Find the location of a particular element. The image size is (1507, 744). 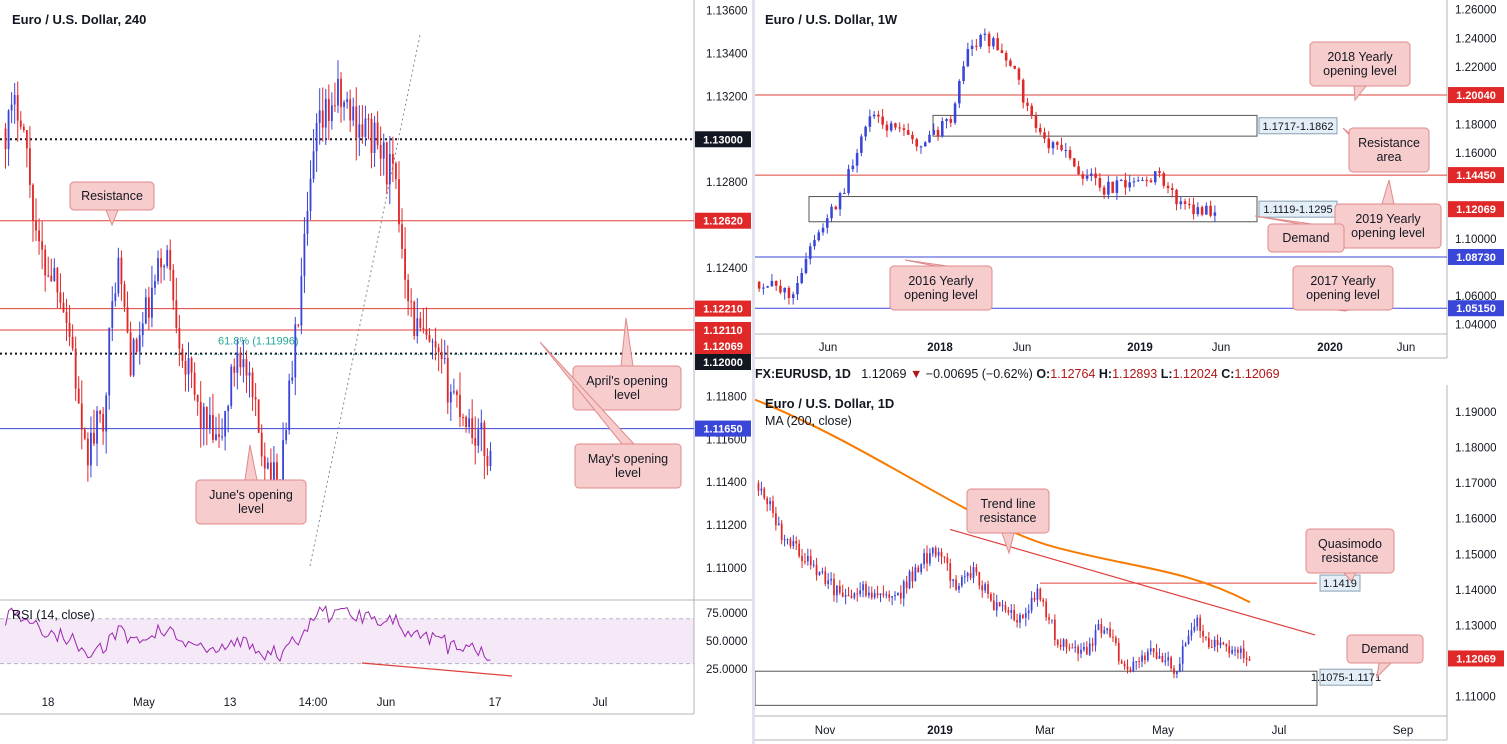

h4-callout-april-box is located at coordinates (627, 388).